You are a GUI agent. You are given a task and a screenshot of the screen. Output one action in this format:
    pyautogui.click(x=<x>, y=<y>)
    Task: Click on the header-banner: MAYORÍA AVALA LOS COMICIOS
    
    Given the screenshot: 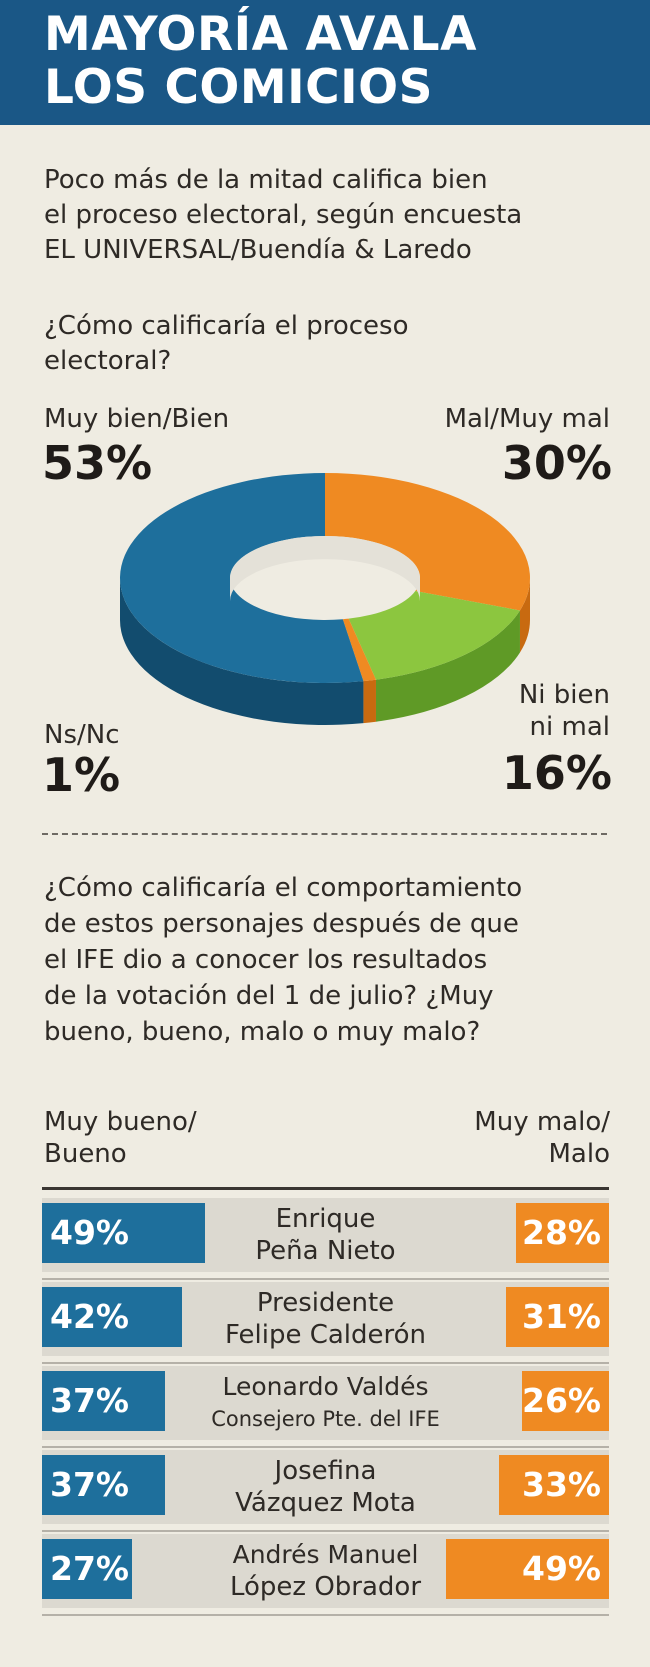 What is the action you would take?
    pyautogui.click(x=325, y=62)
    